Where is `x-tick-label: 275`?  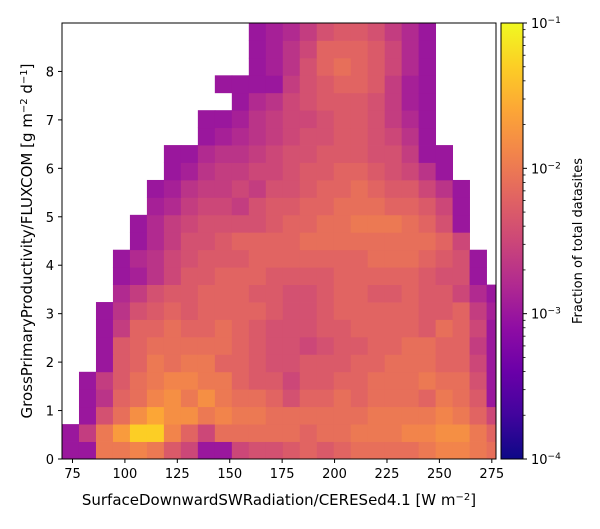 x-tick-label: 275 is located at coordinates (491, 474).